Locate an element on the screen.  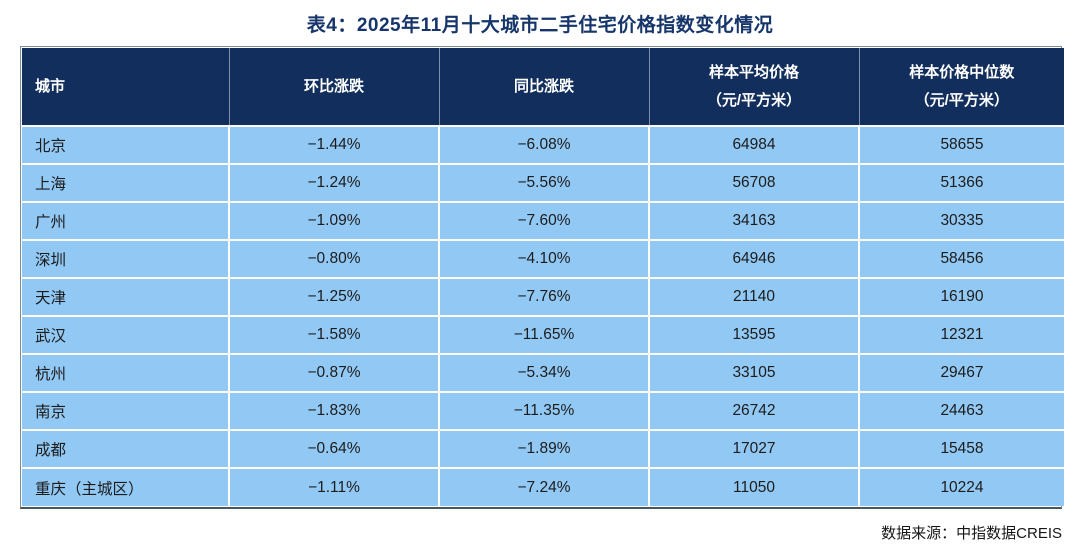
city-cell: 成都 is located at coordinates (125, 448).